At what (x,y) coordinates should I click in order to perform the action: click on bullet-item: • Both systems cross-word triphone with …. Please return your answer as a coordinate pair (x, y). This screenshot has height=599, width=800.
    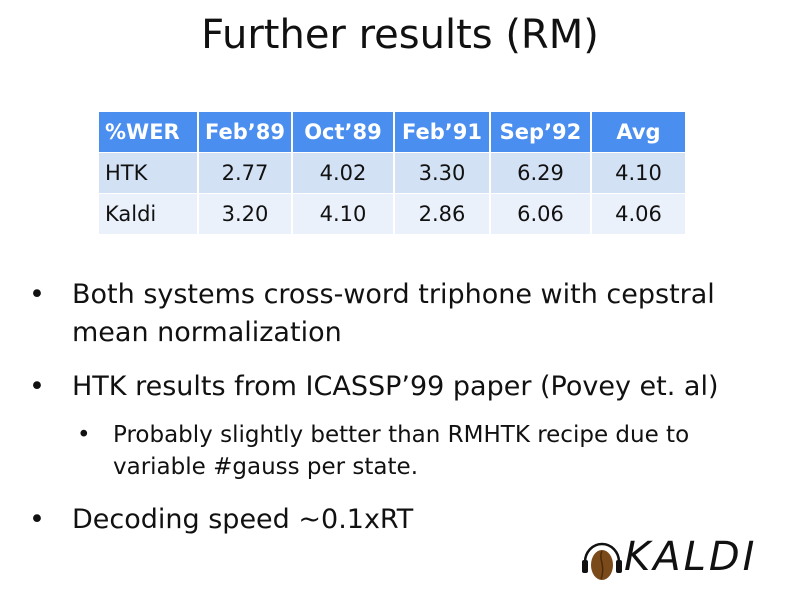
    Looking at the image, I should click on (405, 314).